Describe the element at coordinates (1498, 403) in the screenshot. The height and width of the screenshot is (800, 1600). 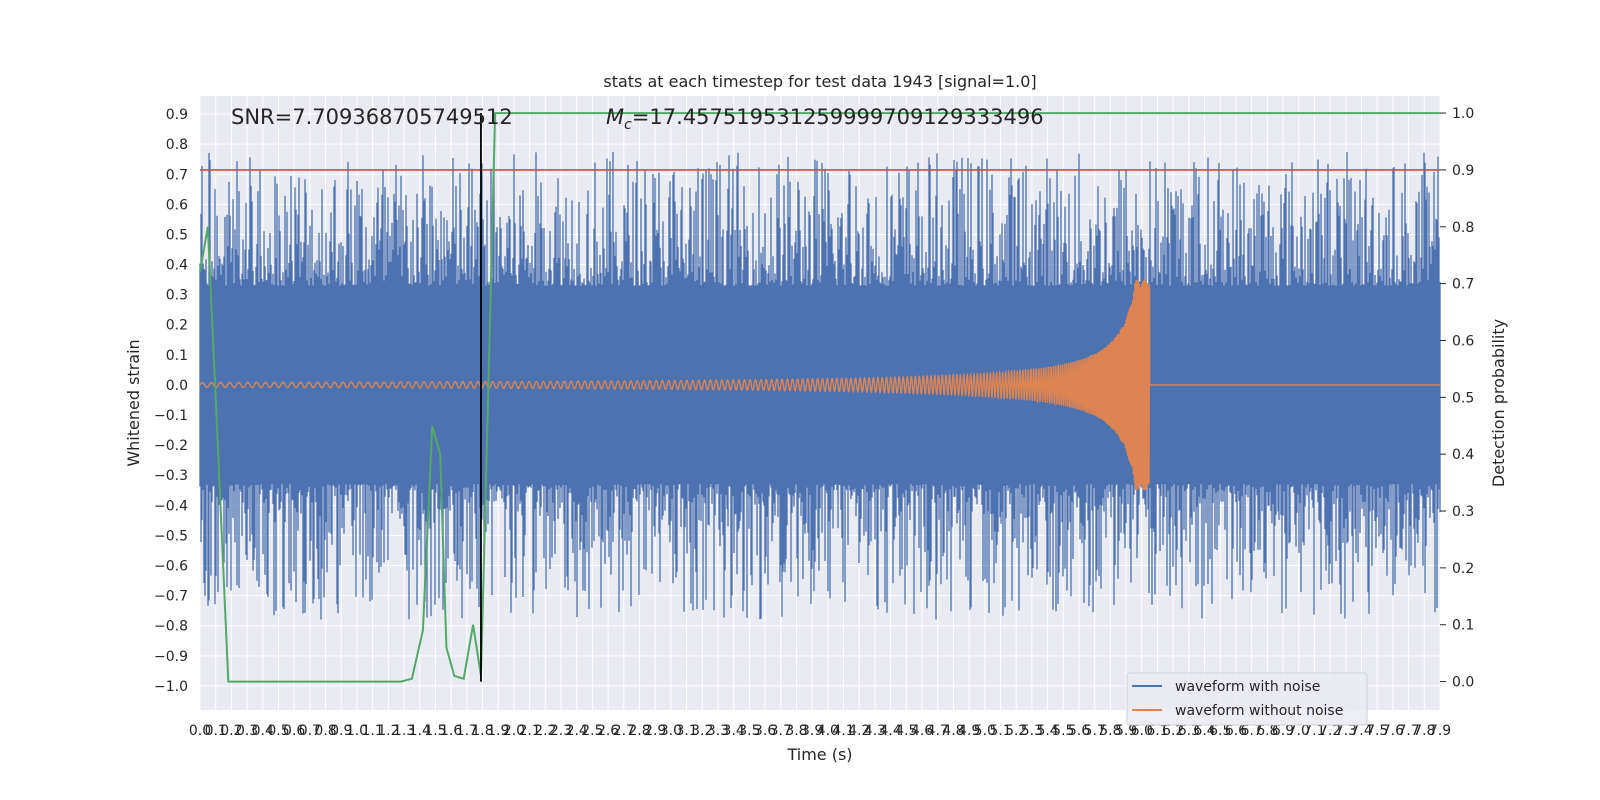
I see `y-right-axis-label: Detection probability` at that location.